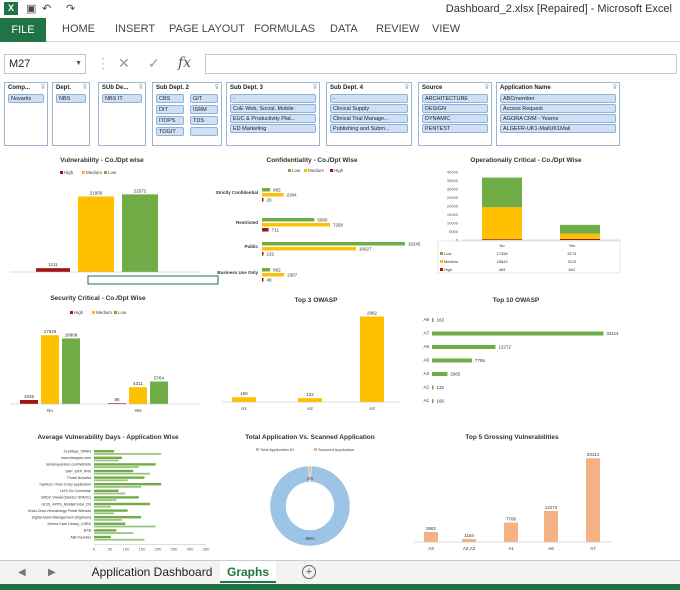 The image size is (680, 590). I want to click on chart-title: Top 5 Grossing Vulnerabilities, so click(512, 437).